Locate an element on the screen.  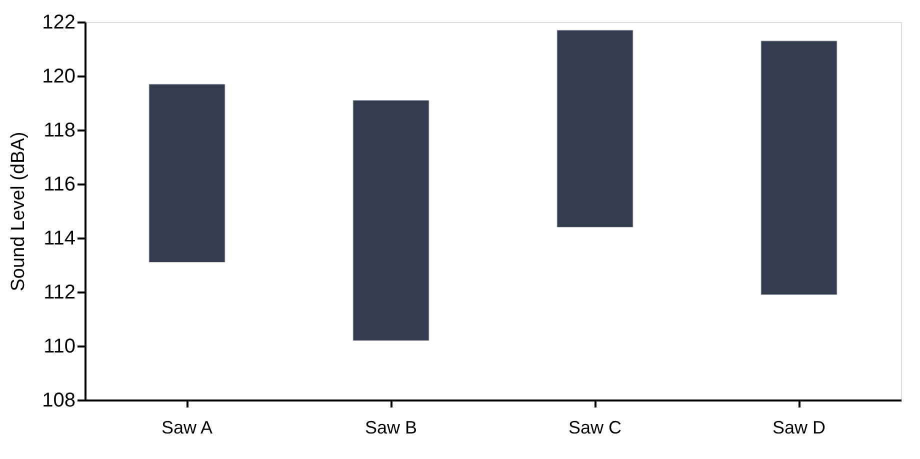
y-tick-label: 108 is located at coordinates (59, 401).